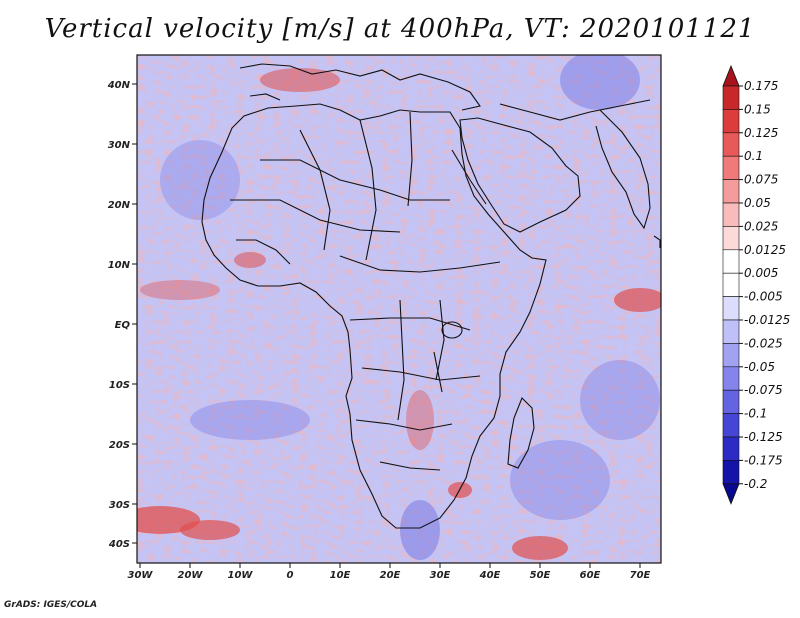 This screenshot has width=800, height=618. Describe the element at coordinates (731, 75) in the screenshot. I see `colorbar-top-arrow` at that location.